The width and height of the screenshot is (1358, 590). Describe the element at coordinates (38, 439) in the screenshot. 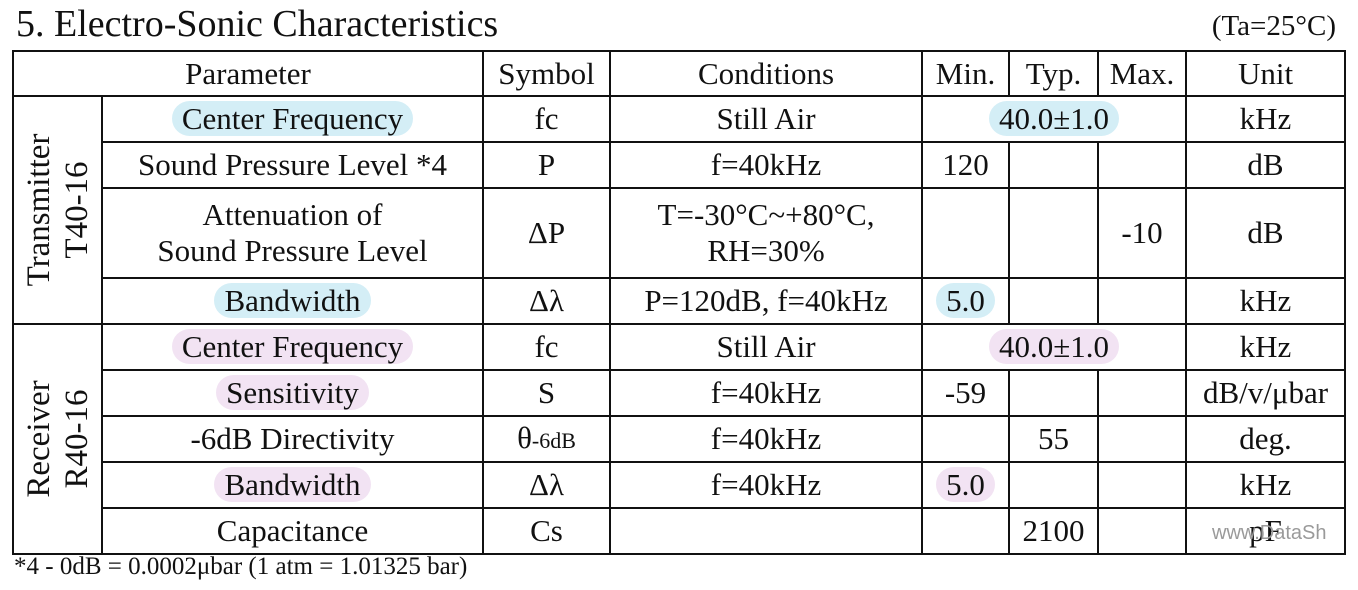

I see `receiver-label: Receiver` at that location.